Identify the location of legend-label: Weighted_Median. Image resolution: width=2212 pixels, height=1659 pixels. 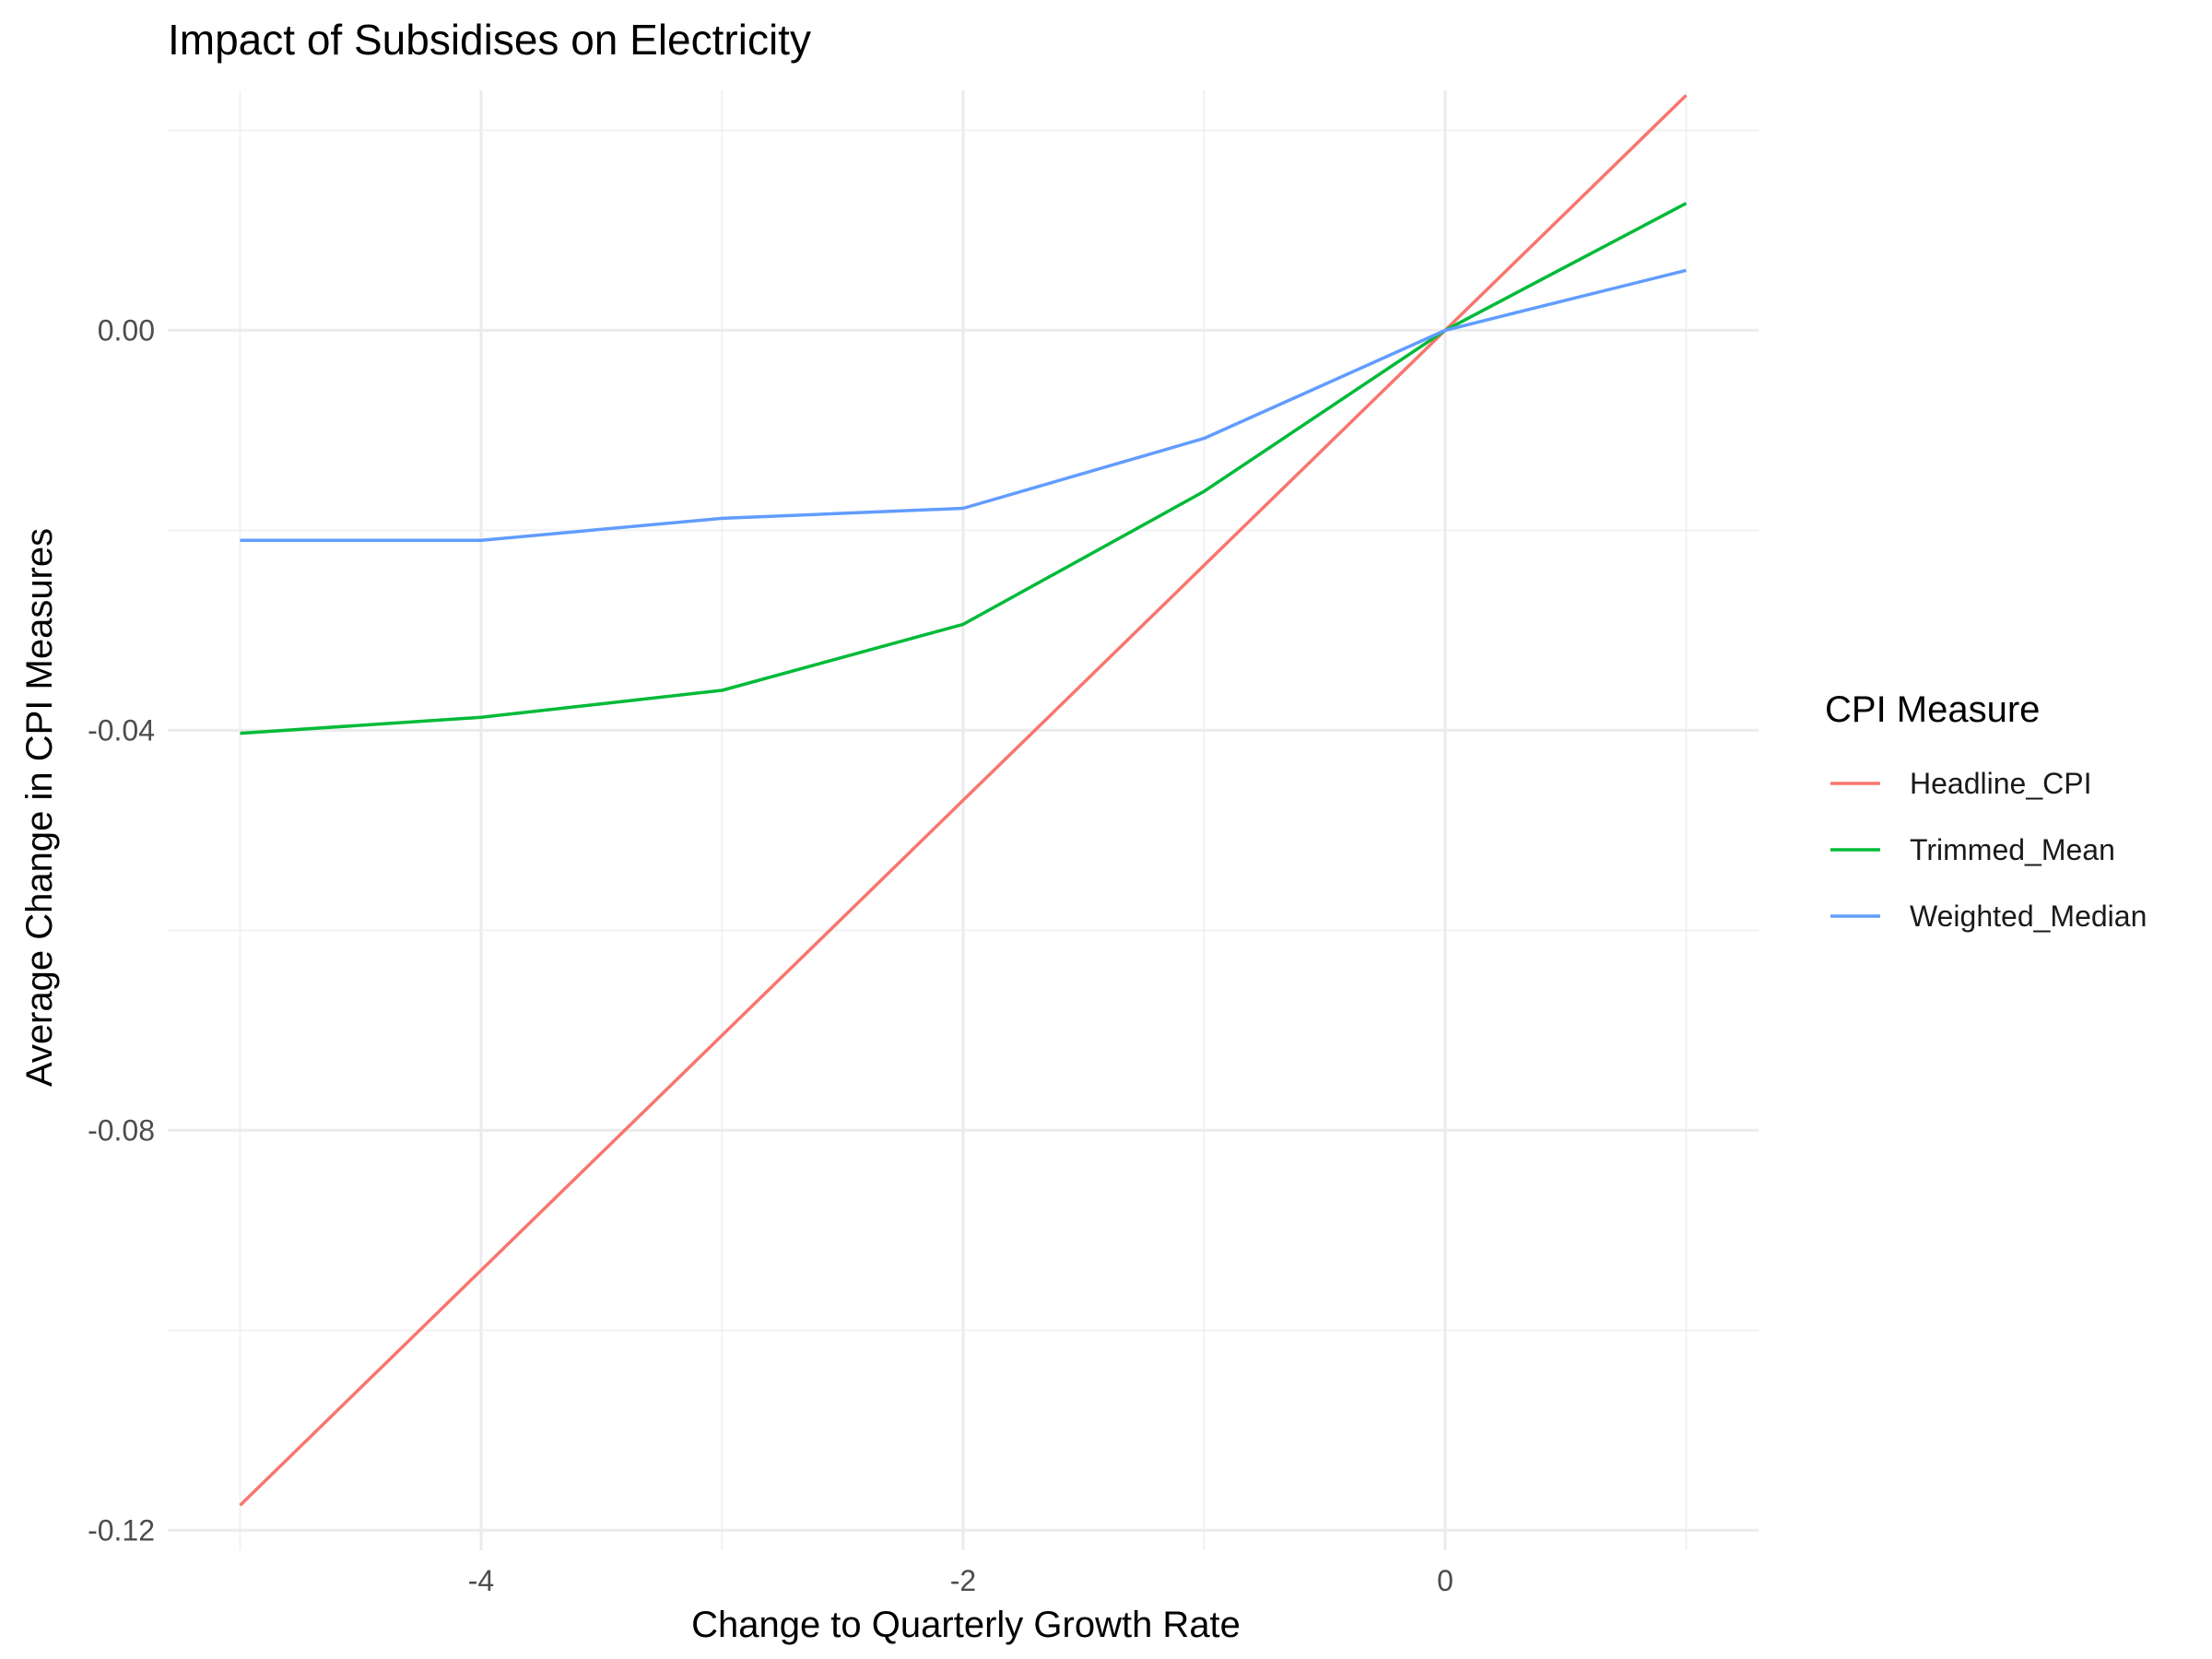
(2028, 916).